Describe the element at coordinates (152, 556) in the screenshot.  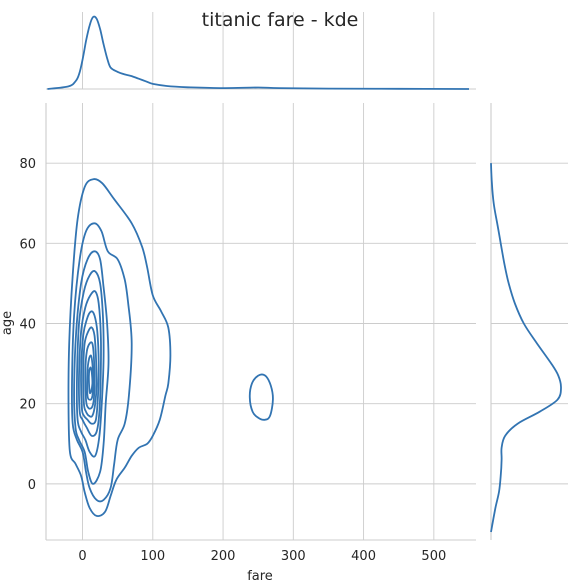
I see `x-tick-label: 100` at that location.